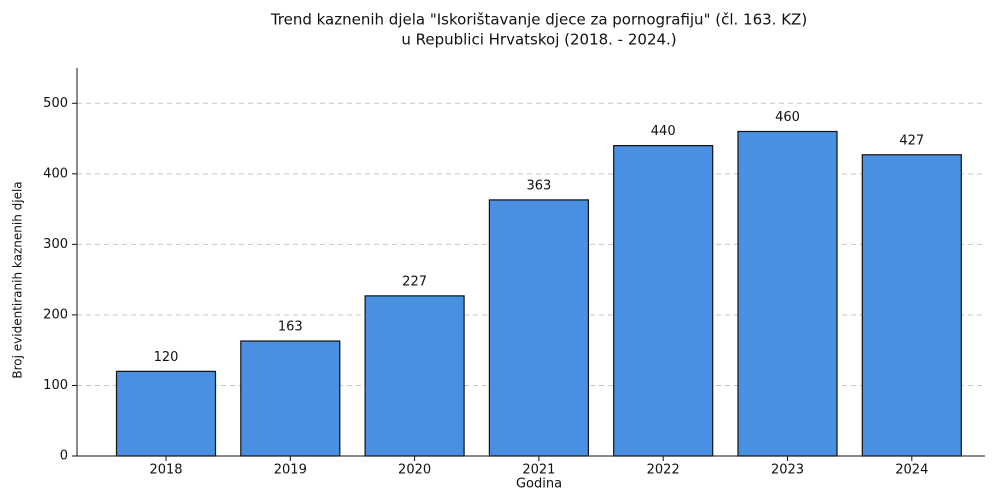  I want to click on data-label: 460, so click(787, 117).